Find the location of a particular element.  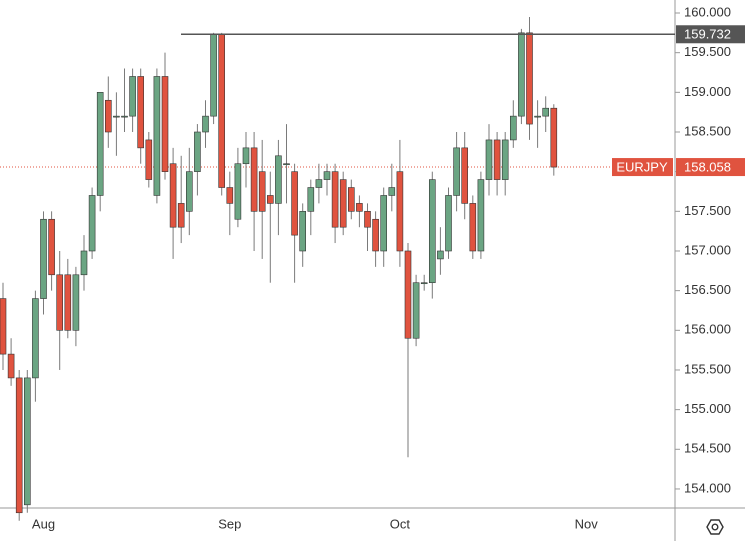

y-tick-label: 155.000 is located at coordinates (707, 408).